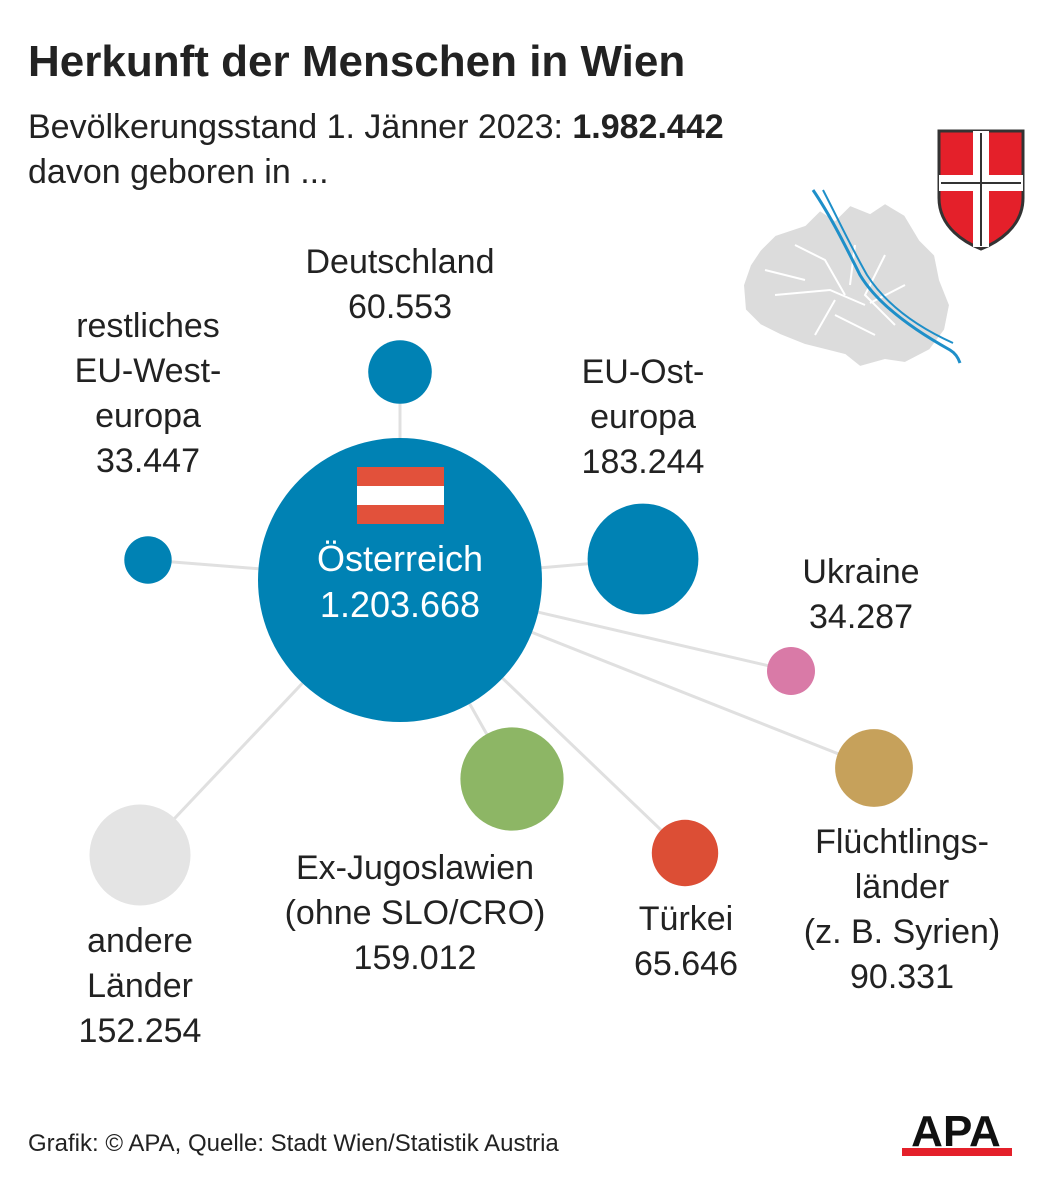 Image resolution: width=1041 pixels, height=1182 pixels. What do you see at coordinates (140, 855) in the screenshot?
I see `bubble-andere` at bounding box center [140, 855].